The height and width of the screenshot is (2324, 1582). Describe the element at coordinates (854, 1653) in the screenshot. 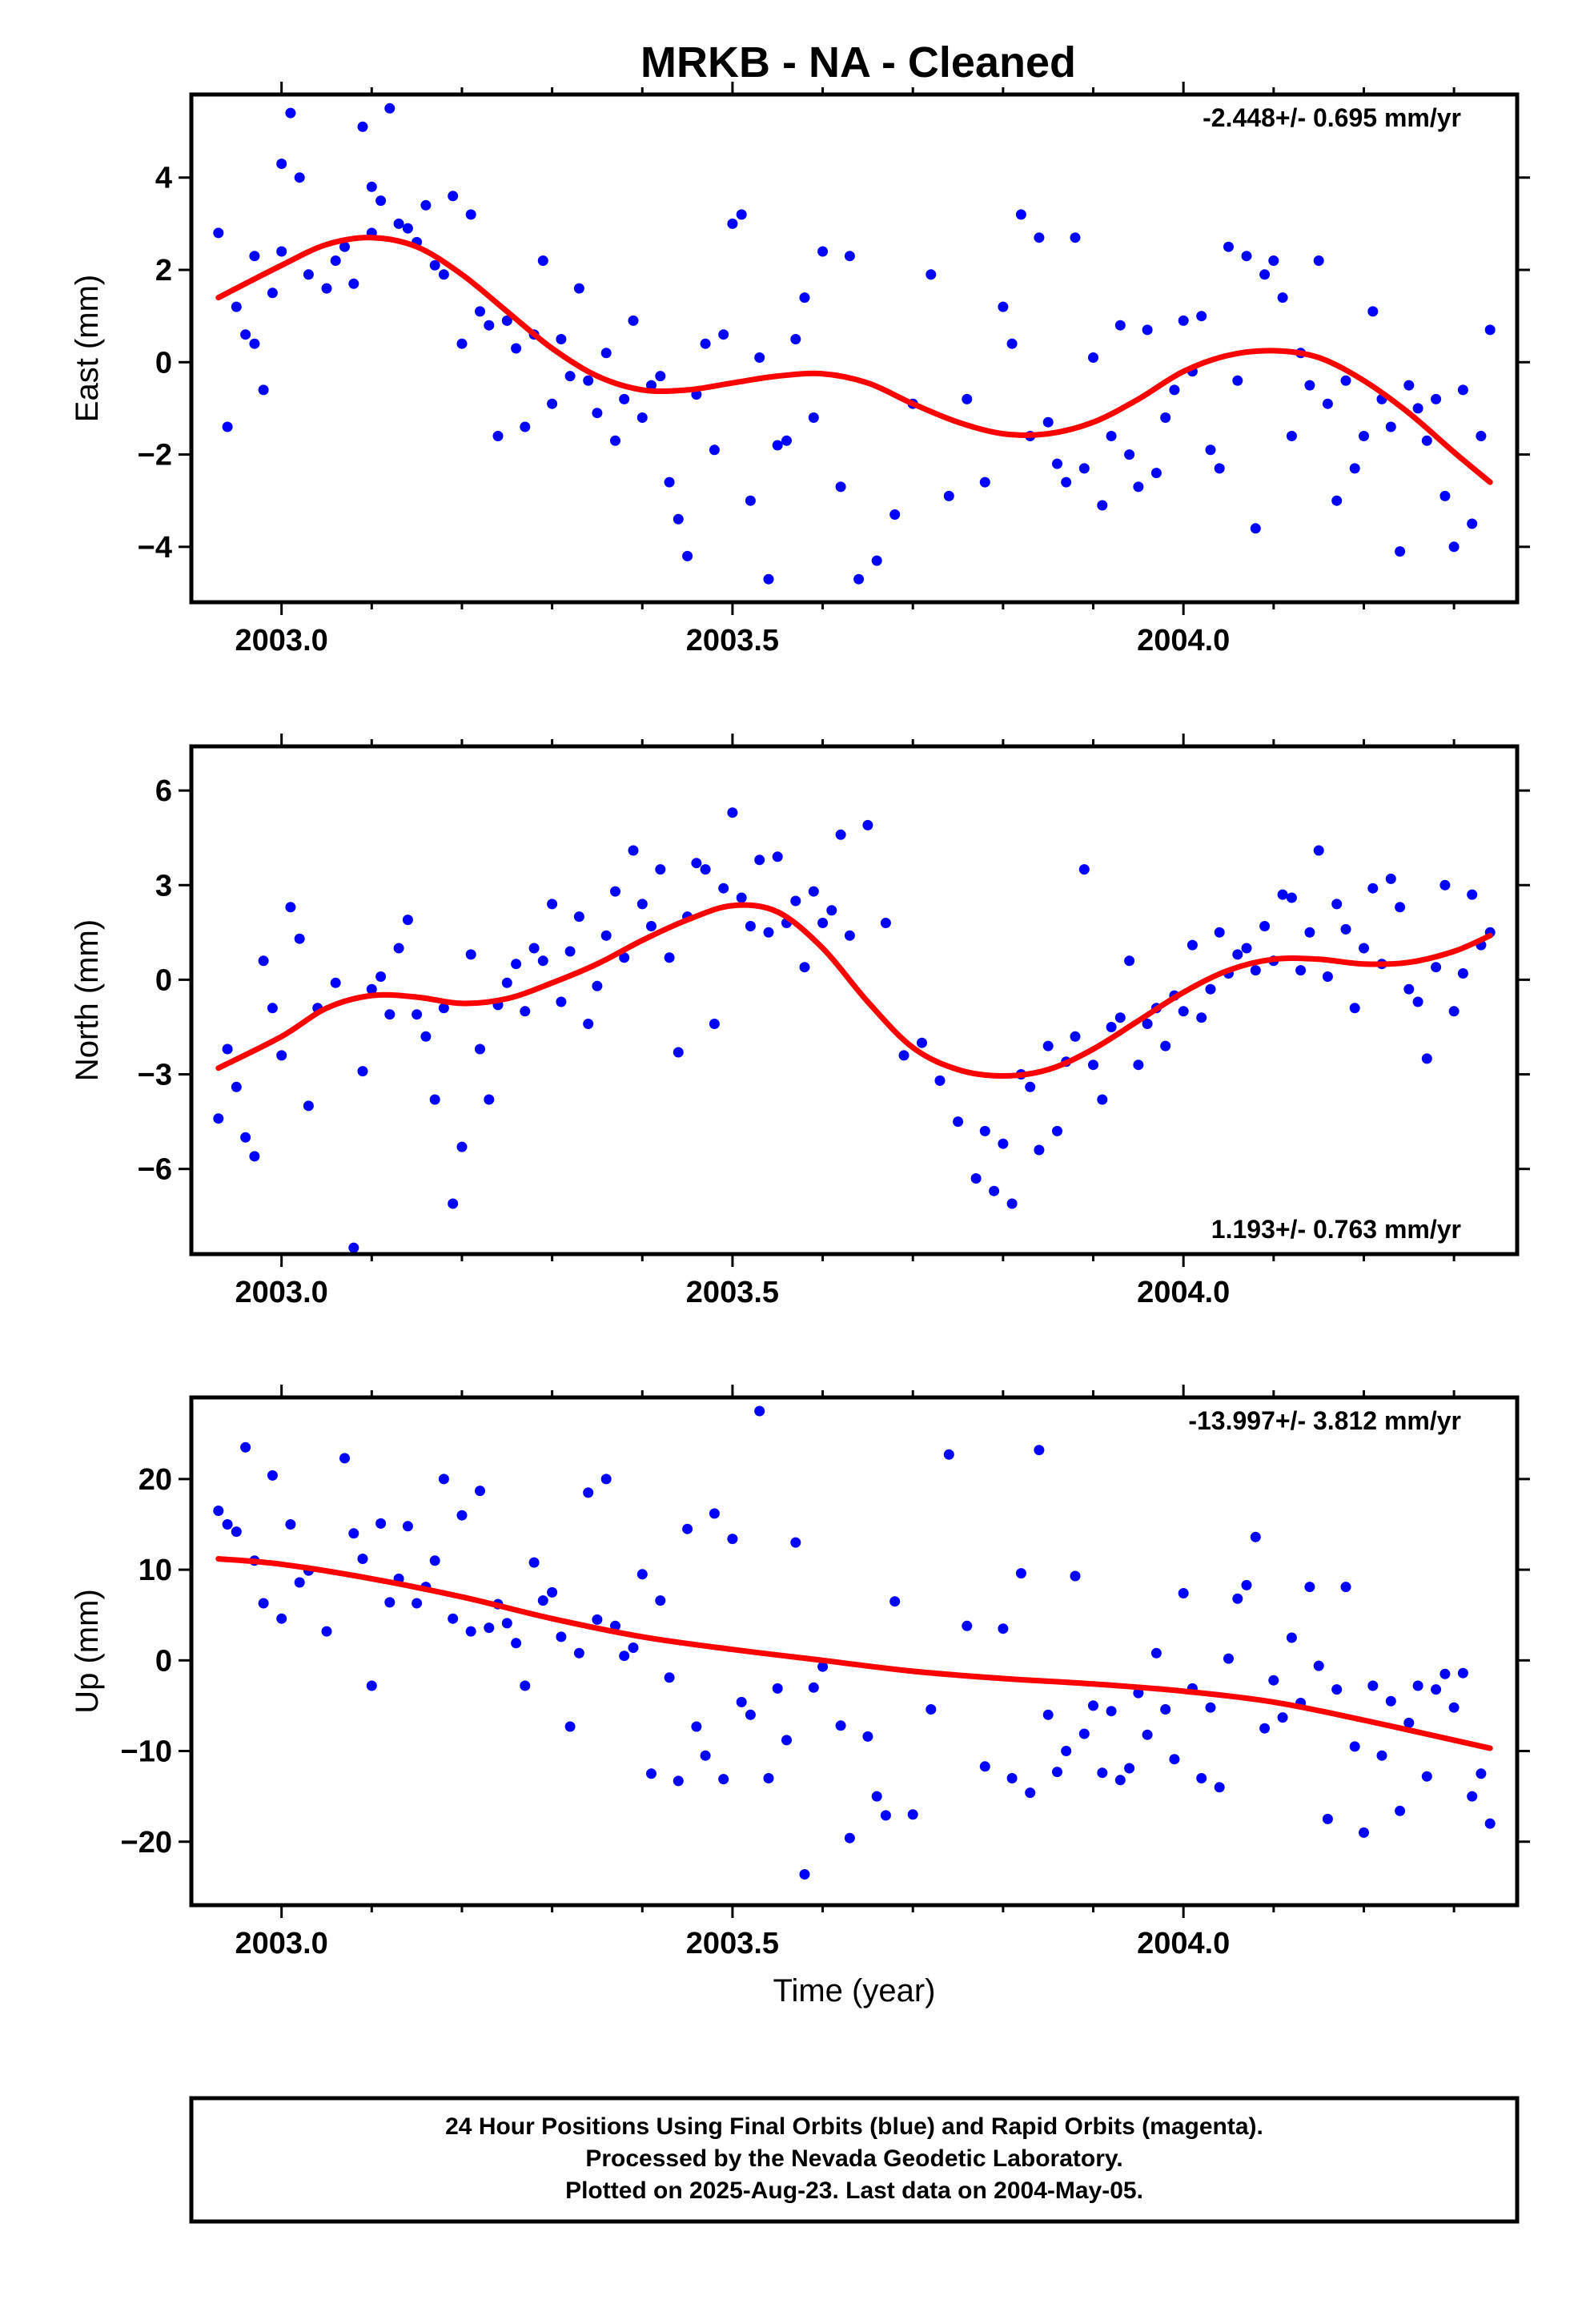

I see `fit-curve` at that location.